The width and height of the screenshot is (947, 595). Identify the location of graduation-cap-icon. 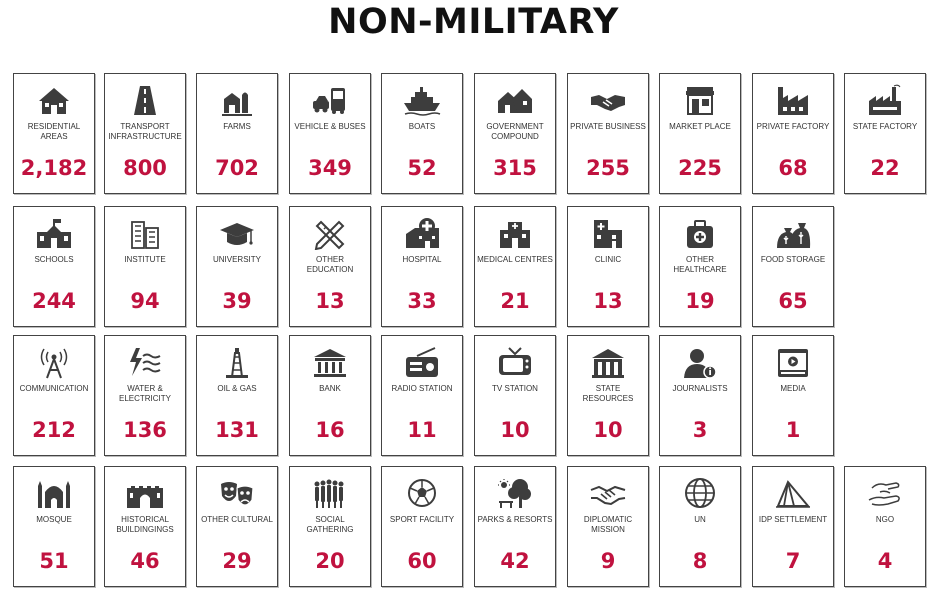
(237, 233).